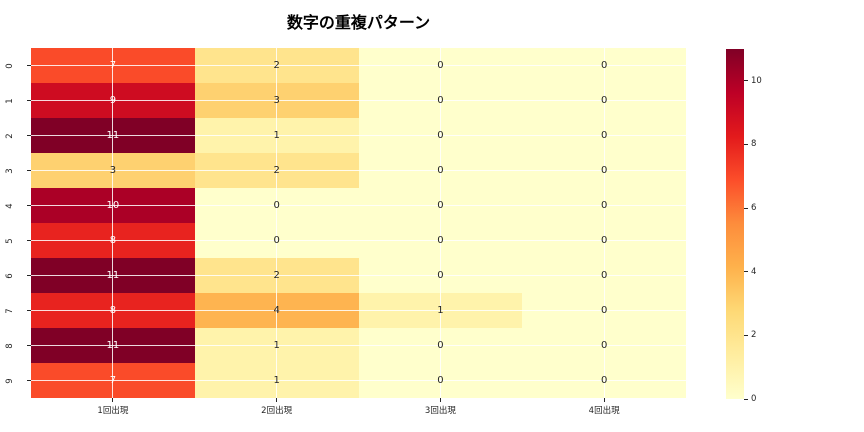  What do you see at coordinates (358, 22) in the screenshot?
I see `chart-title: 数字の重複パターン` at bounding box center [358, 22].